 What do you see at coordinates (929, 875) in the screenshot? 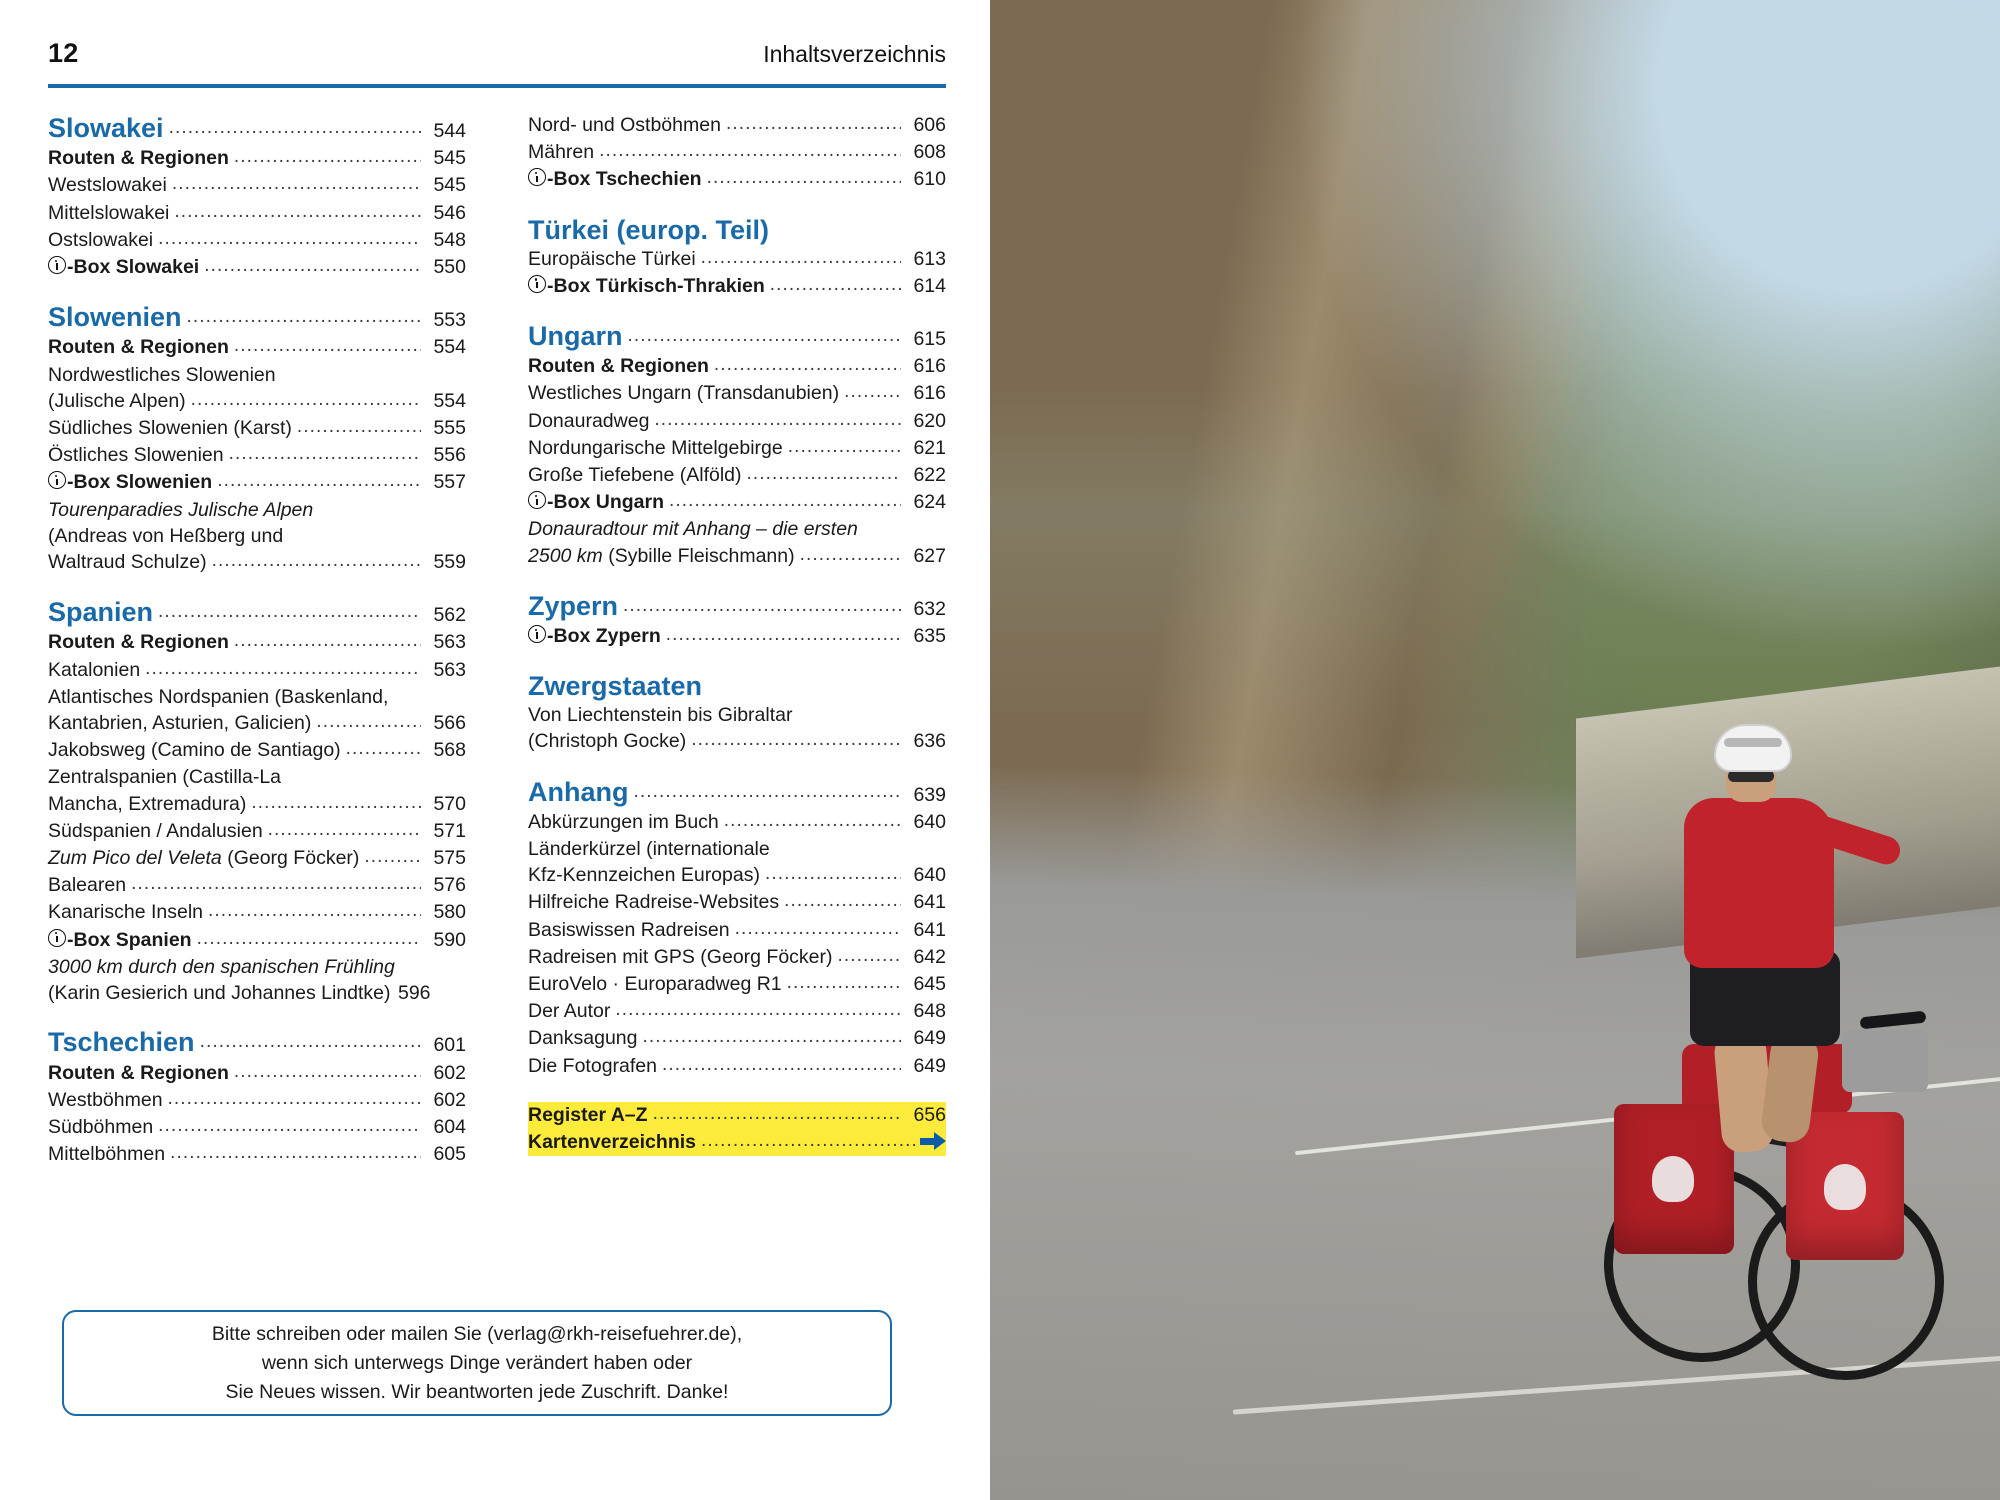
I see `toc-page-number: 640` at bounding box center [929, 875].